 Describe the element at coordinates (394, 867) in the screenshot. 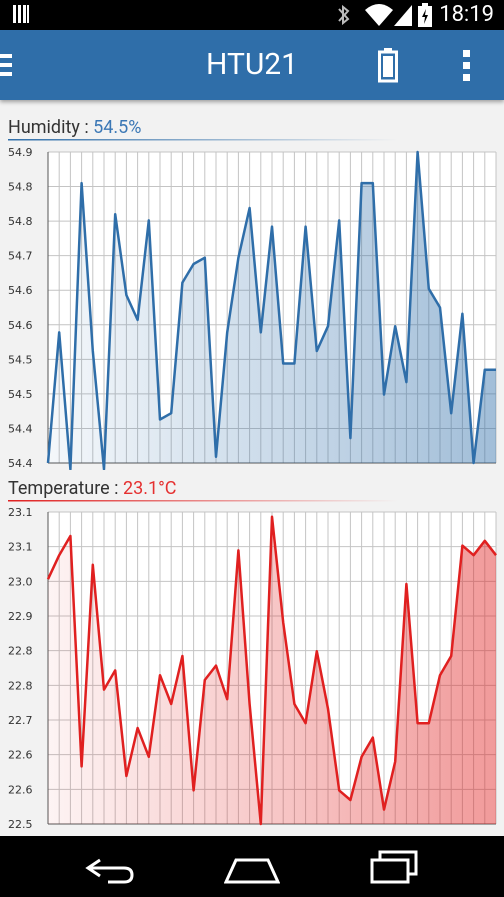

I see `recents-icon` at that location.